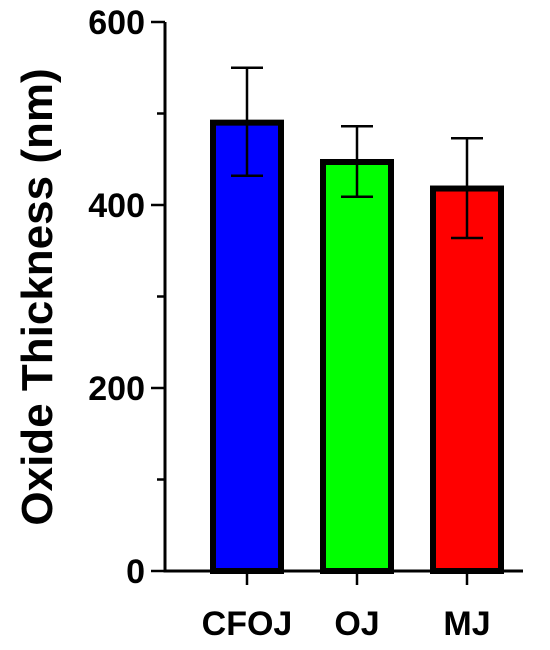 This screenshot has height=650, width=550. I want to click on y-tick-label: 200, so click(116, 389).